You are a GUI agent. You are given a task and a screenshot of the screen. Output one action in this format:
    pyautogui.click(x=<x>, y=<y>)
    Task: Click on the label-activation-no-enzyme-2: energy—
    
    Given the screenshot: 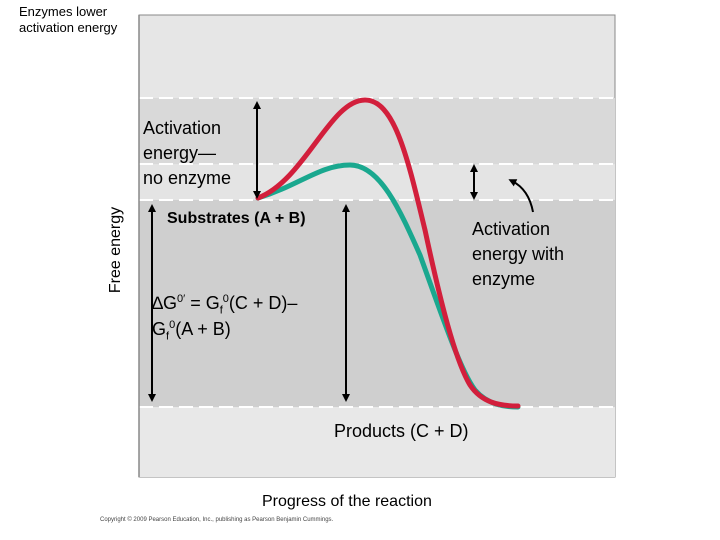 What is the action you would take?
    pyautogui.click(x=180, y=153)
    